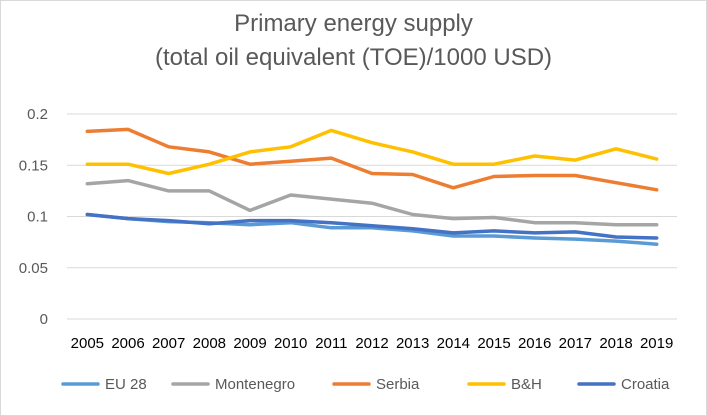  Describe the element at coordinates (656, 343) in the screenshot. I see `x-tick-label: 2019` at that location.